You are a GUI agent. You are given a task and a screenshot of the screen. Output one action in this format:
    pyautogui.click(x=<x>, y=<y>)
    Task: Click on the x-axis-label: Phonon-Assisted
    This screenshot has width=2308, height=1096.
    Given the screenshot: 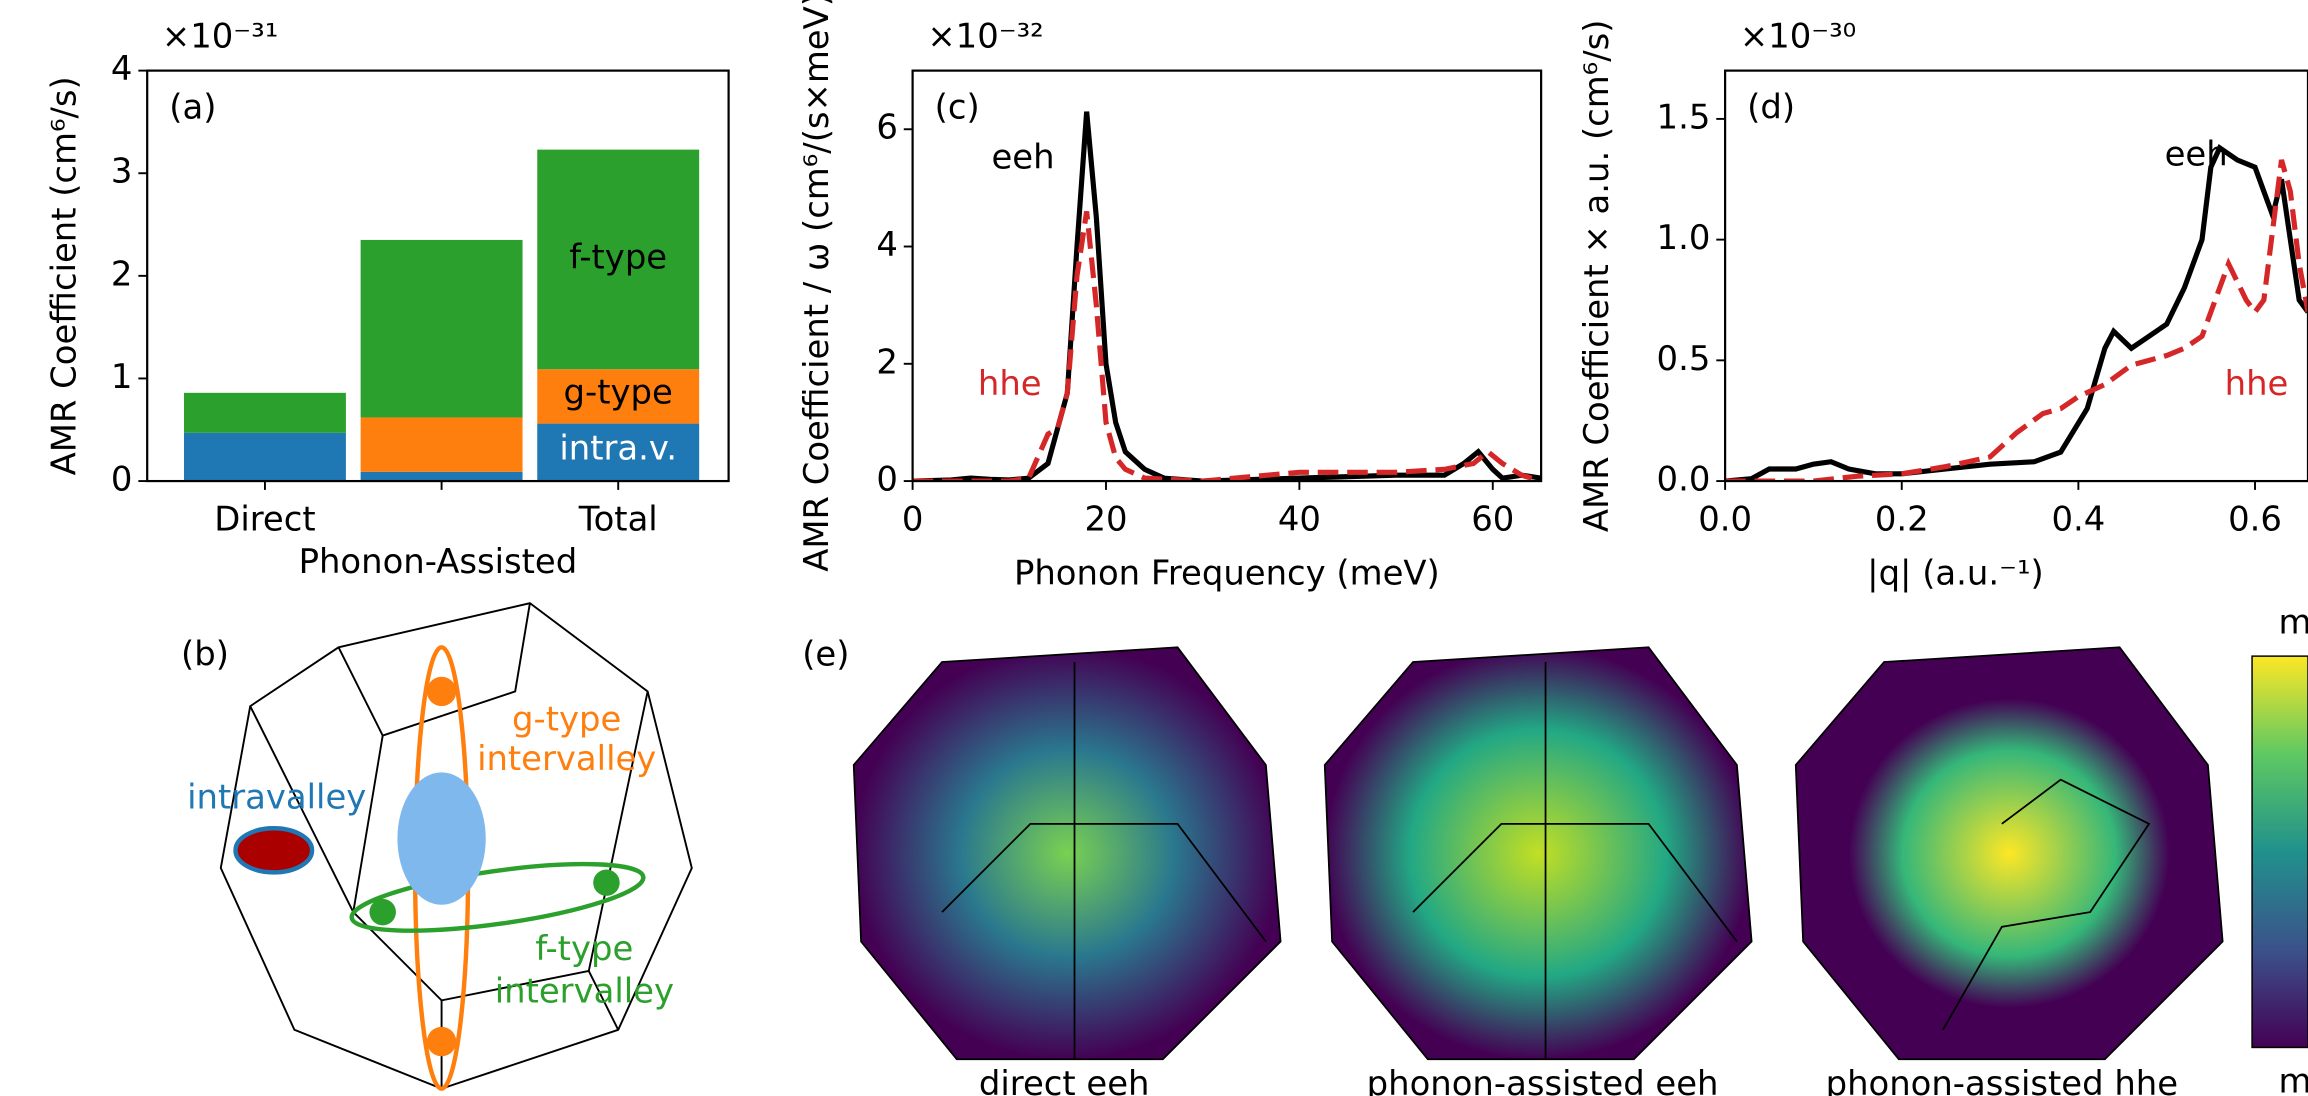 What is the action you would take?
    pyautogui.click(x=438, y=561)
    